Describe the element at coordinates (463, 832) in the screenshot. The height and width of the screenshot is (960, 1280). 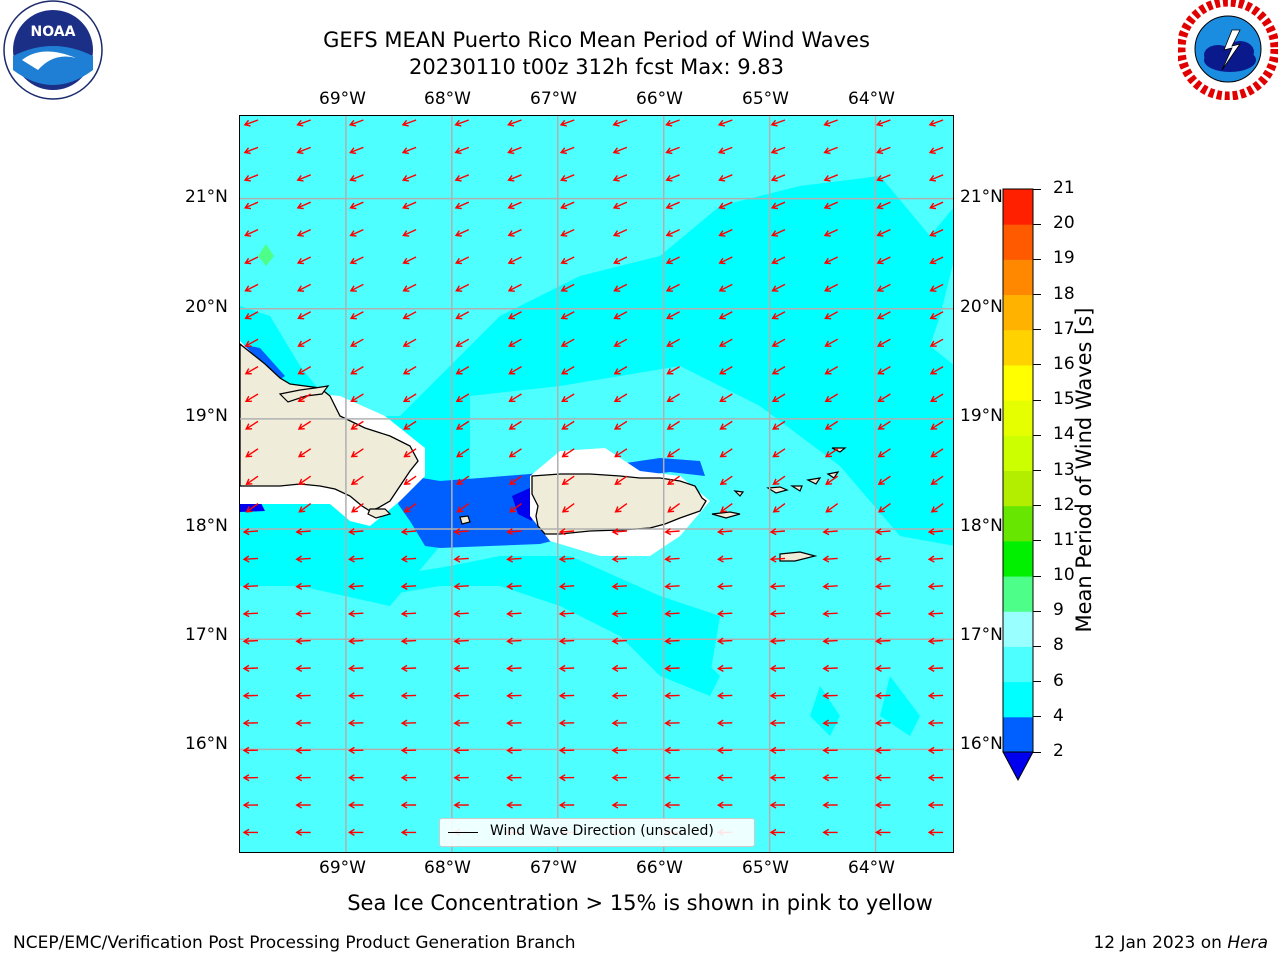
I see `legend-line-icon` at that location.